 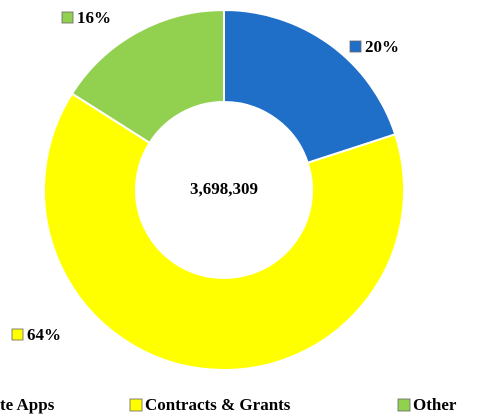 I want to click on legend-label: Contracts & Grants, so click(x=218, y=404).